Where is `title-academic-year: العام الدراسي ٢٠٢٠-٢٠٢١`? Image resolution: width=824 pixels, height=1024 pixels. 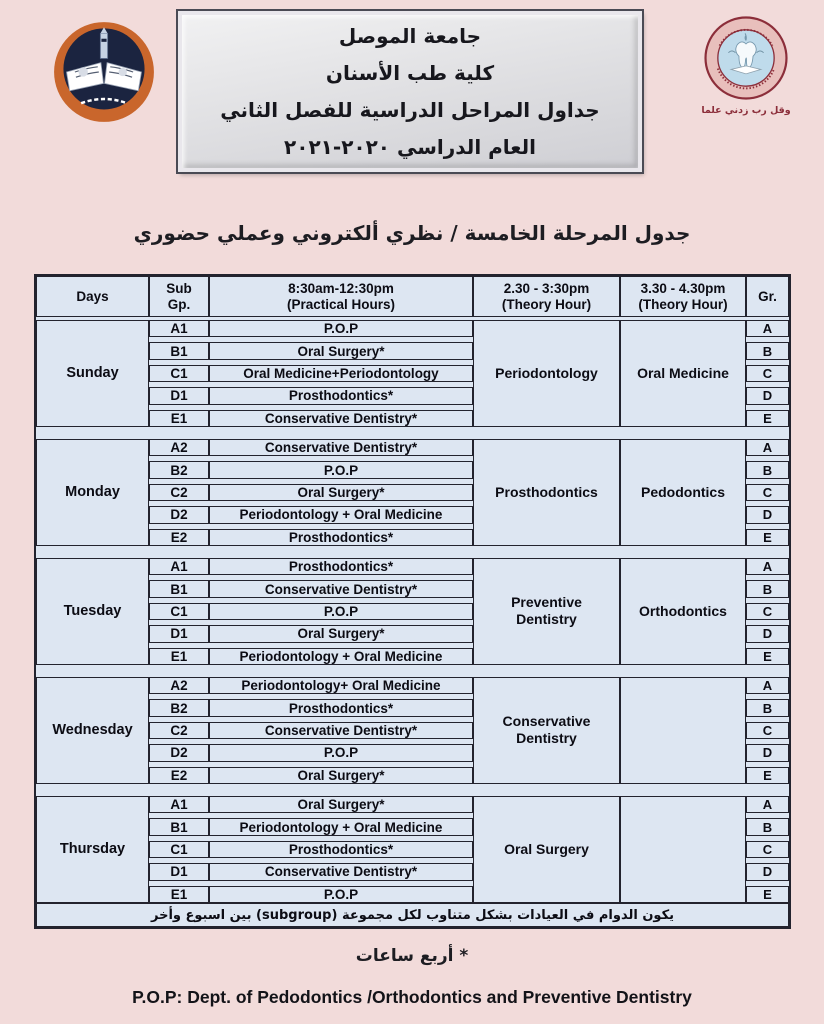 title-academic-year: العام الدراسي ٢٠٢٠-٢٠٢١ is located at coordinates (410, 146).